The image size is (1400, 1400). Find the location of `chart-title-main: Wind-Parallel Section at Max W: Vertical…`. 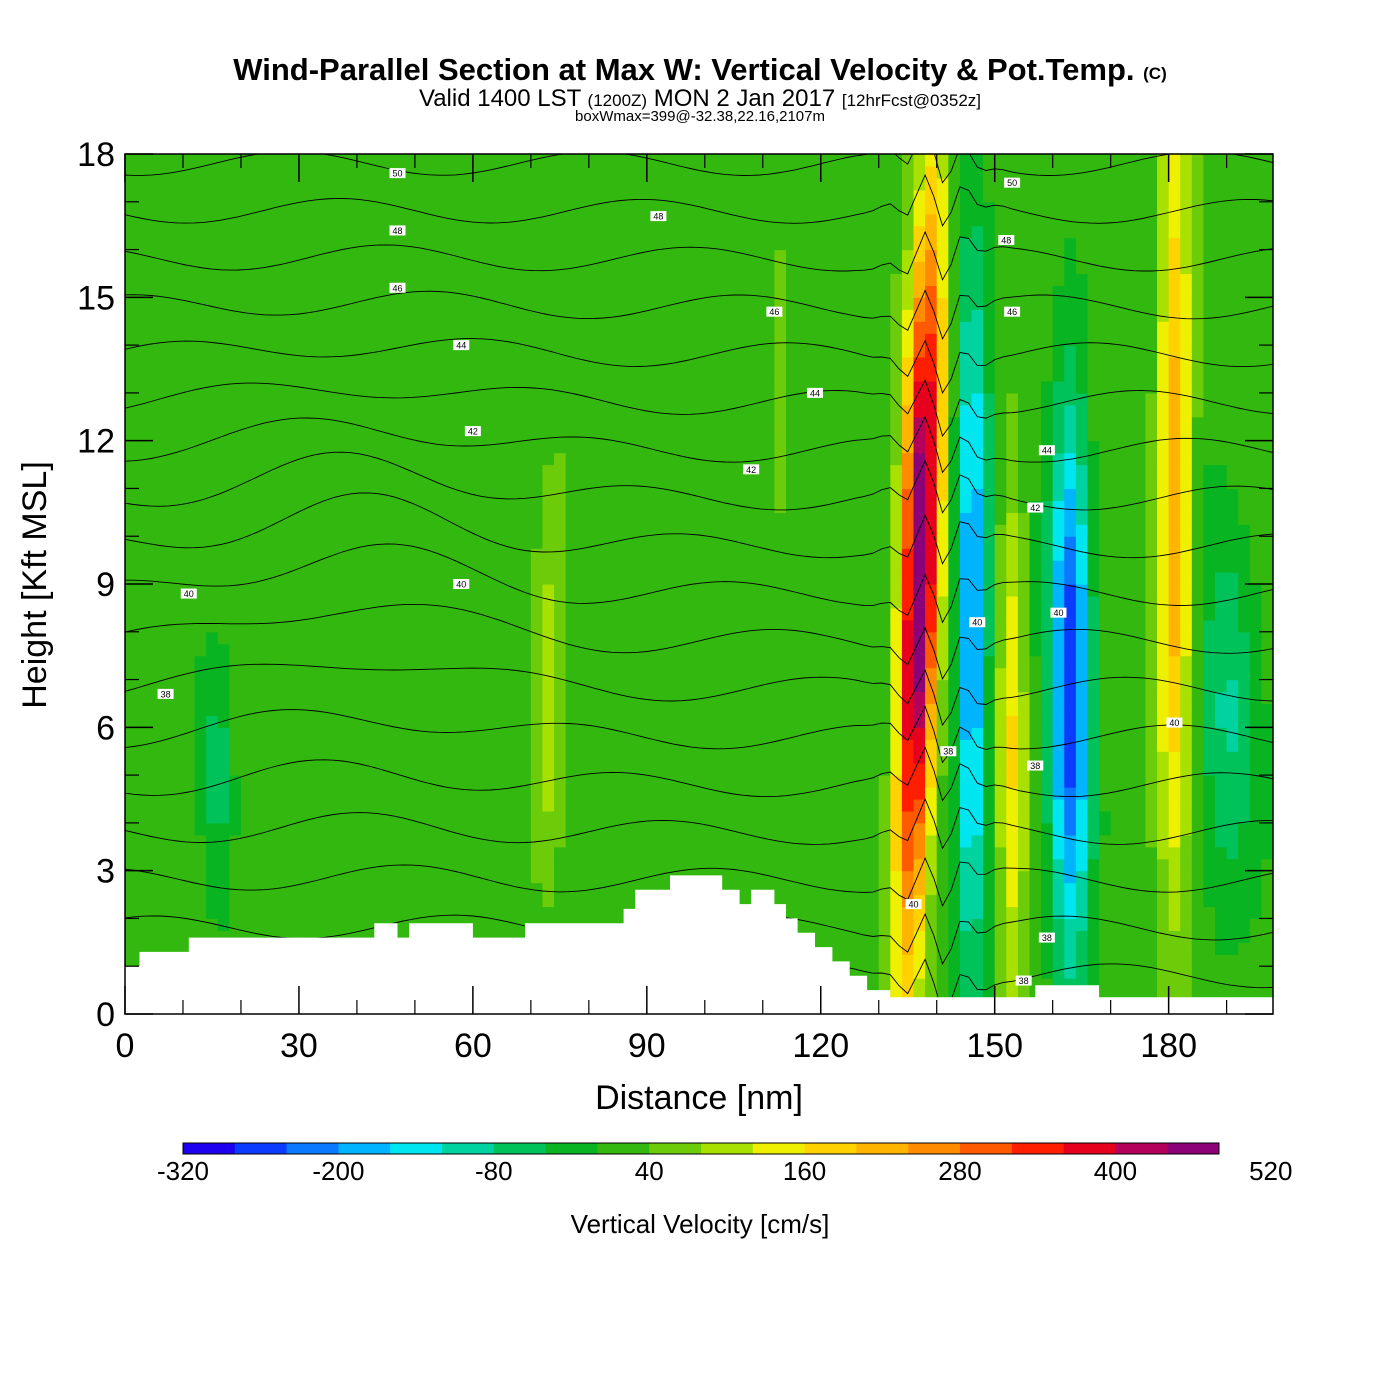

chart-title-main: Wind-Parallel Section at Max W: Vertical… is located at coordinates (684, 69).